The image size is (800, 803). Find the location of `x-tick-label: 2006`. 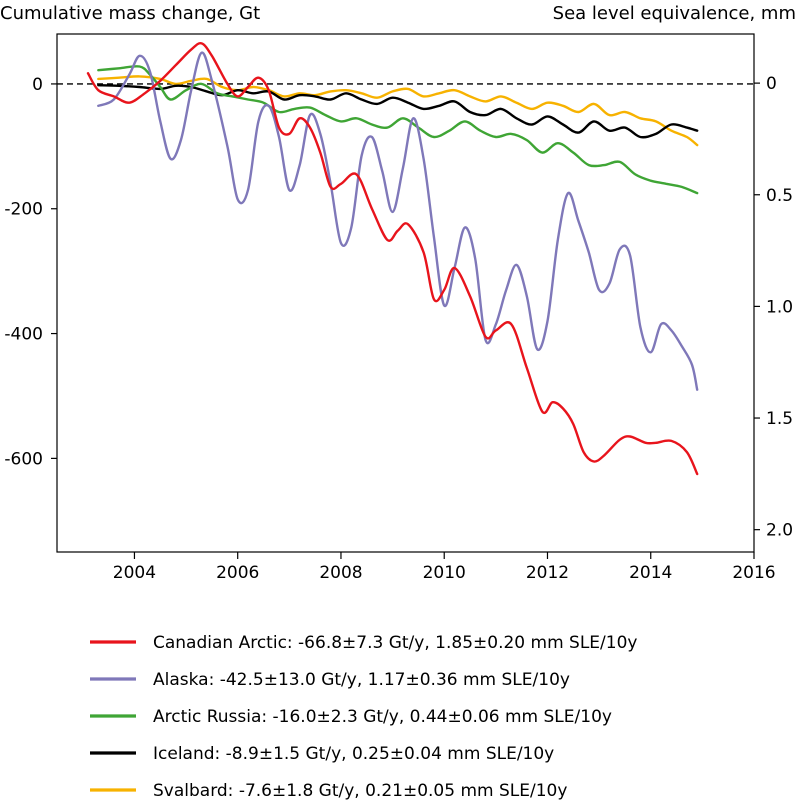

x-tick-label: 2006 is located at coordinates (237, 573).